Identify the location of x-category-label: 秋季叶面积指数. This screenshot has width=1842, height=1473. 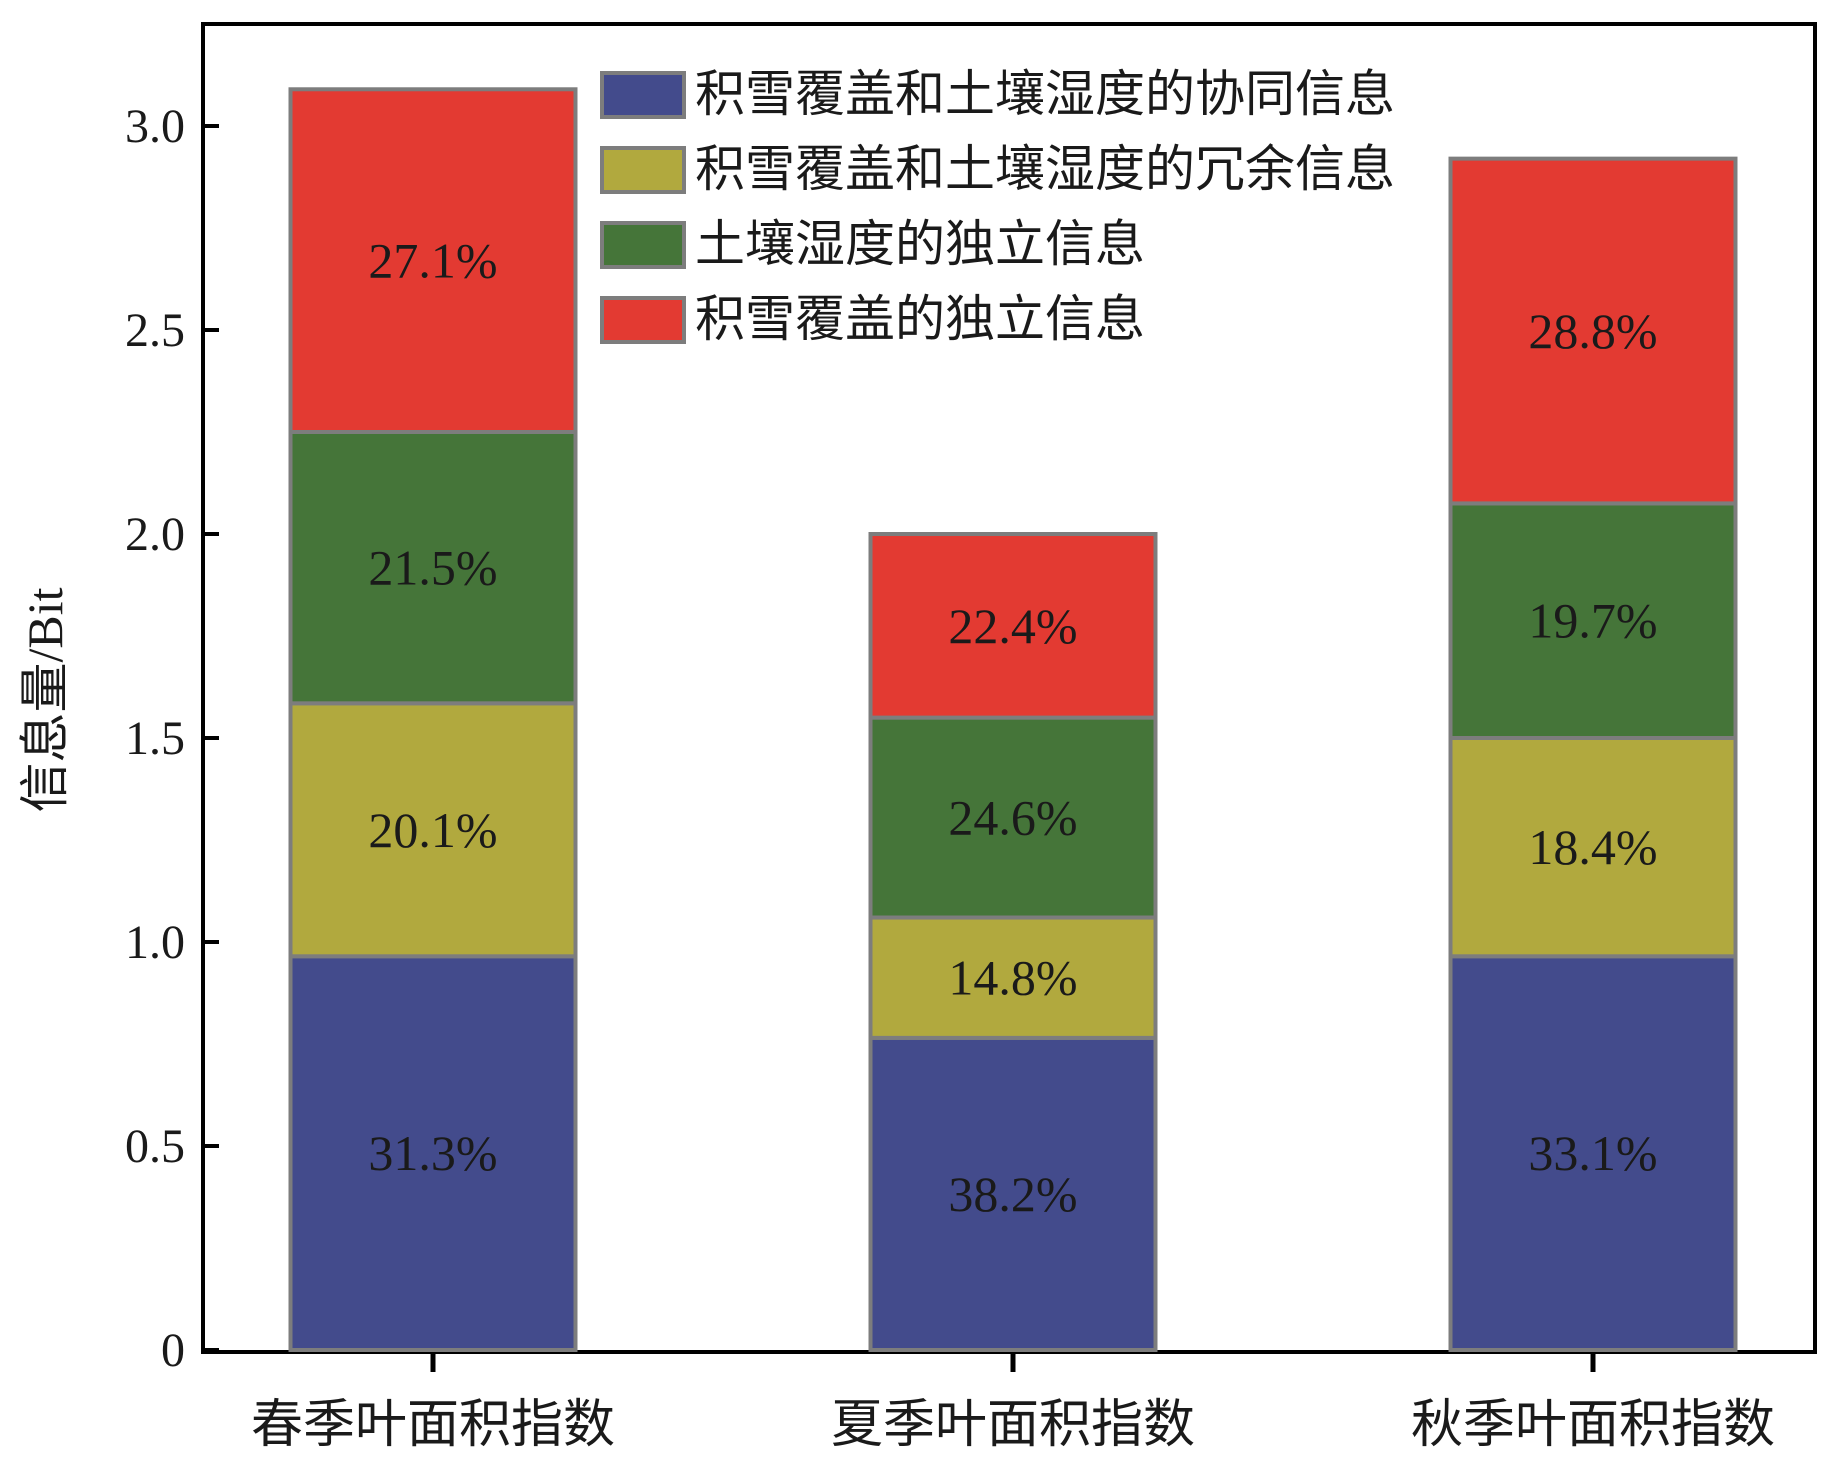
(1593, 1425).